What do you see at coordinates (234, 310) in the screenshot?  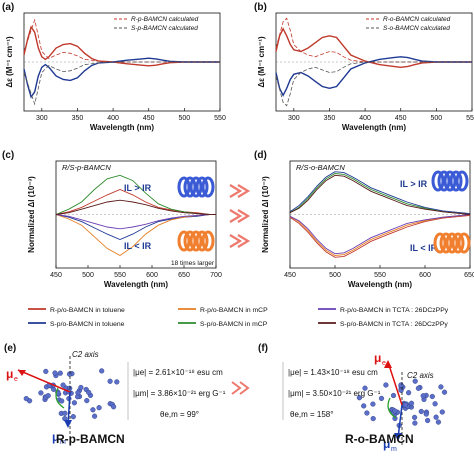 I see `legend-bottom-label-2: R-p/o-BAMCN in mCP` at bounding box center [234, 310].